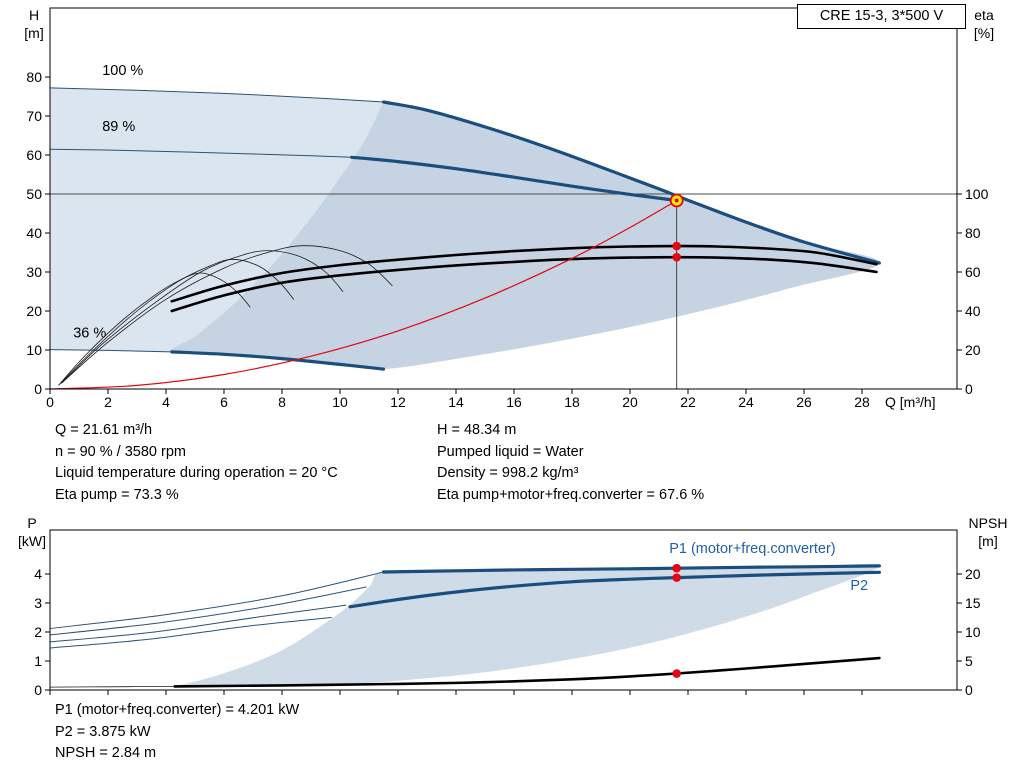 This screenshot has width=1024, height=781. I want to click on y-left-axis-title: P, so click(31, 523).